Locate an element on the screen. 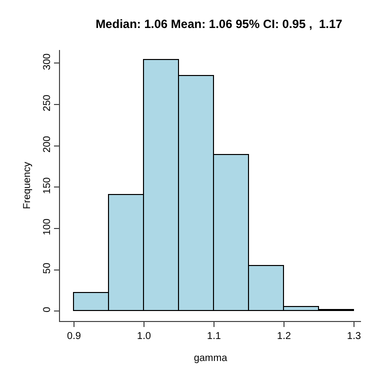  y-axis-title: Frequency is located at coordinates (27, 186).